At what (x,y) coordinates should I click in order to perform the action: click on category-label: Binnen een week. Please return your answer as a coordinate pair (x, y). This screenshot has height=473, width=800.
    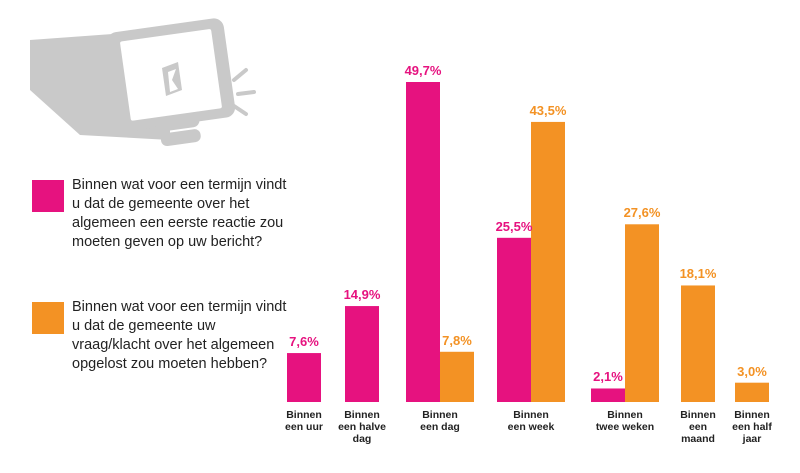
    Looking at the image, I should click on (531, 421).